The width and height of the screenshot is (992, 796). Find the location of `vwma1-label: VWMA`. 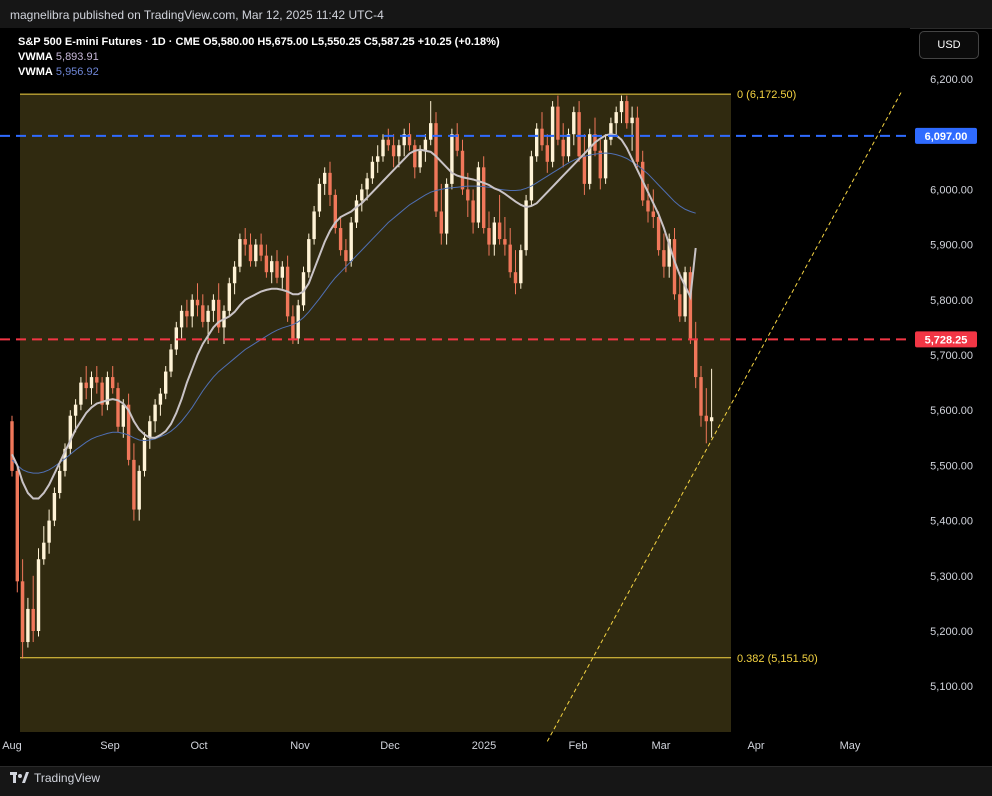

vwma1-label: VWMA is located at coordinates (35, 57).